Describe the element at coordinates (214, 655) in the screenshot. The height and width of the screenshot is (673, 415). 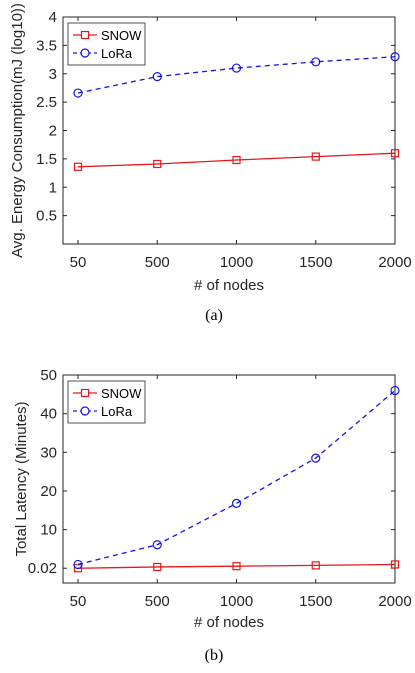
I see `figure-caption: (b)` at that location.